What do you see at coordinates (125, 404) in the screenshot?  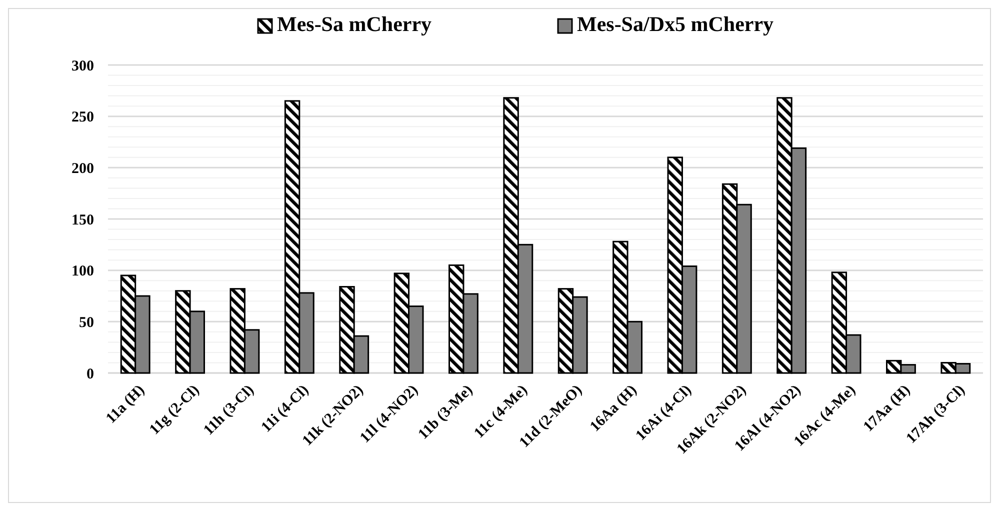 I see `x-tick-label: 11a (H)` at bounding box center [125, 404].